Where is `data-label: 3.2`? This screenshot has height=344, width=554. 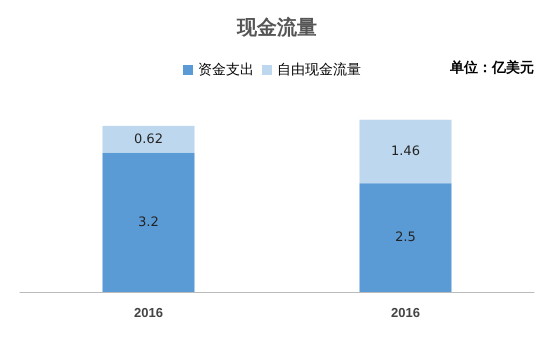
data-label: 3.2 is located at coordinates (148, 222).